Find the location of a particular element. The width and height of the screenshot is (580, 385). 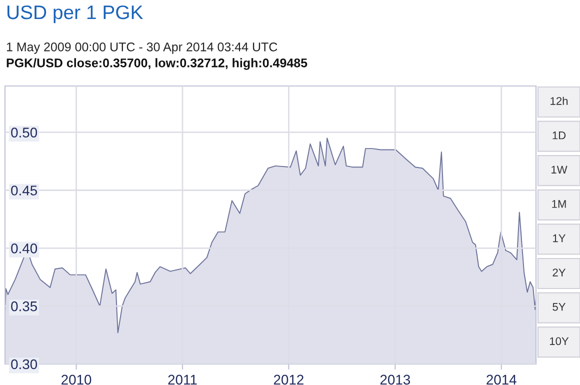

text: PGK/USD close:0.35700, low:0.32712, high:0.49485 is located at coordinates (157, 64).